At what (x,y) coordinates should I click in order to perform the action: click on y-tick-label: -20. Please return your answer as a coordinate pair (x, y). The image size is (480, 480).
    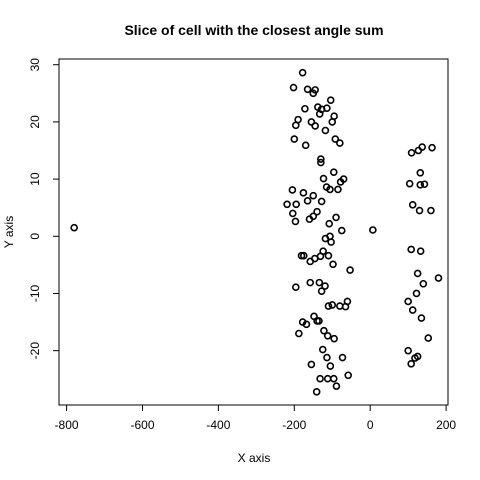
    Looking at the image, I should click on (35, 351).